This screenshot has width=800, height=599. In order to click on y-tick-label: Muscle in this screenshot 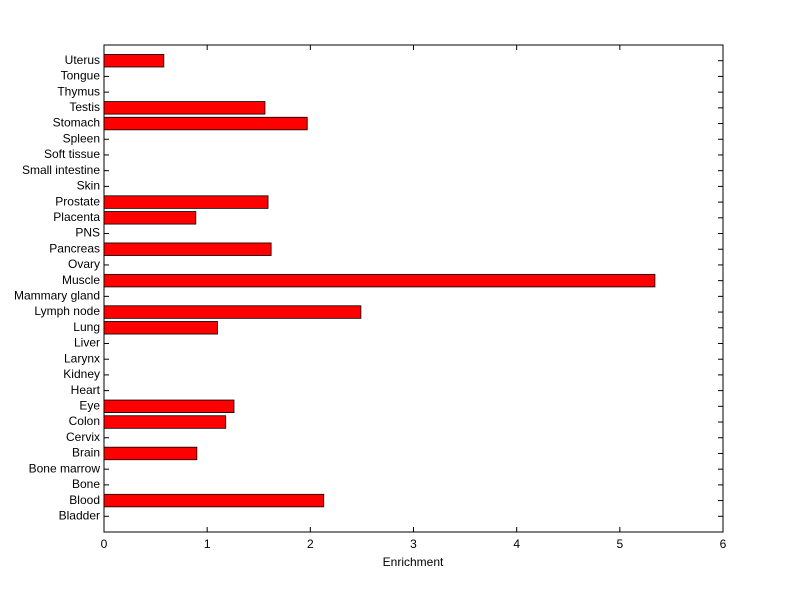, I will do `click(81, 280)`.